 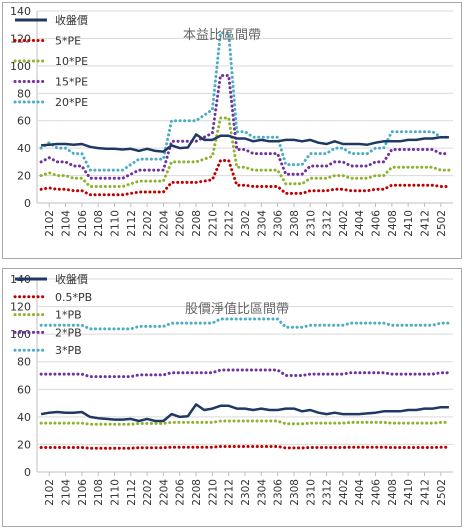 What do you see at coordinates (68, 350) in the screenshot?
I see `legend-label-4: 3*PB` at bounding box center [68, 350].